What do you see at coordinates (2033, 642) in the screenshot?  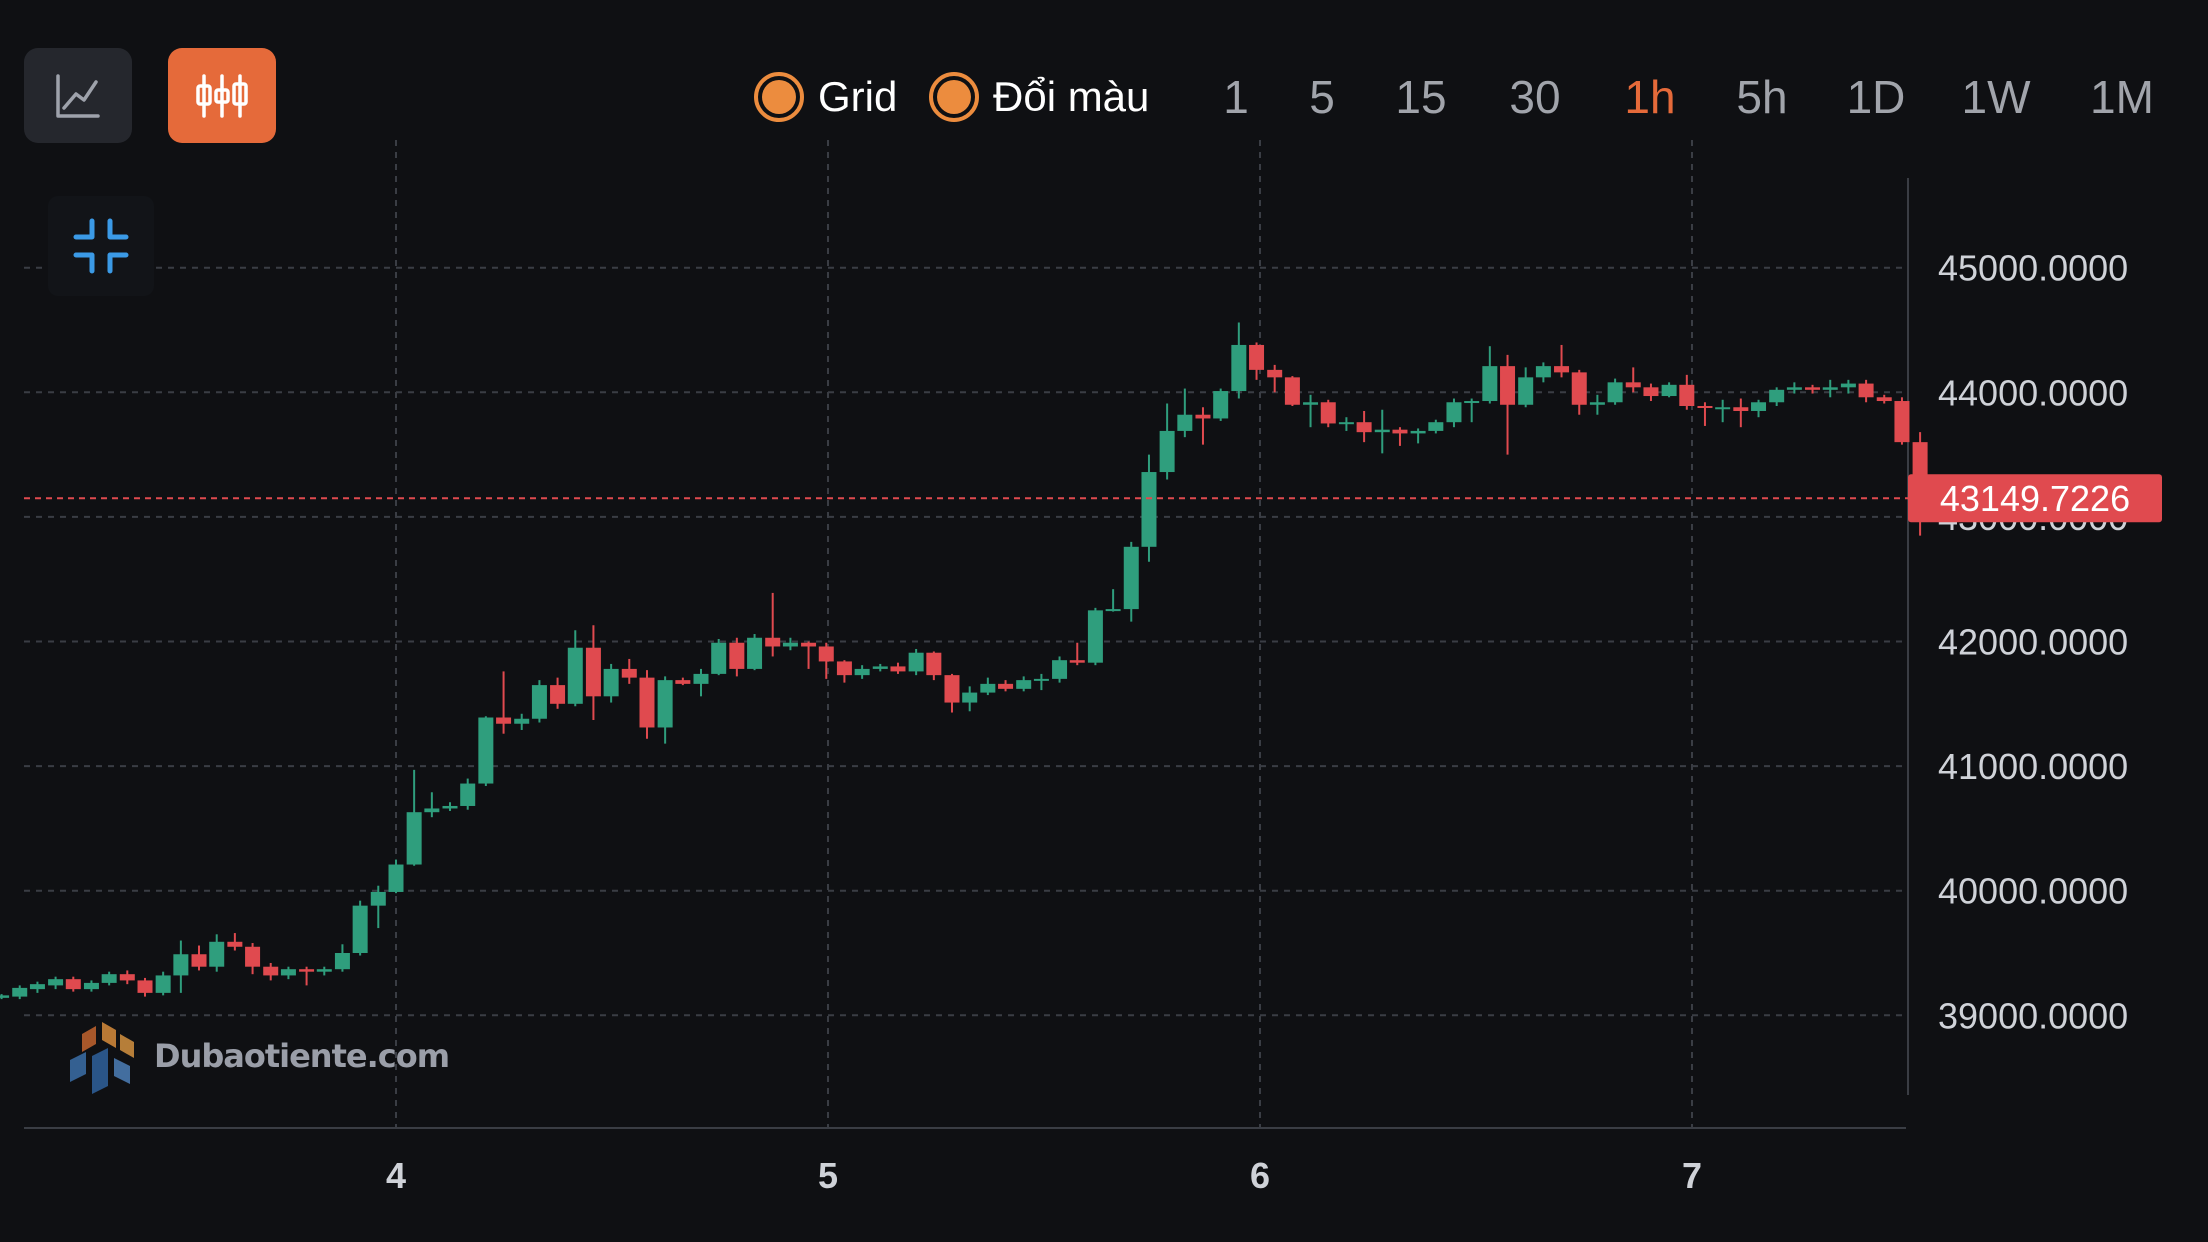 I see `y-tick-label: 42000.0000` at bounding box center [2033, 642].